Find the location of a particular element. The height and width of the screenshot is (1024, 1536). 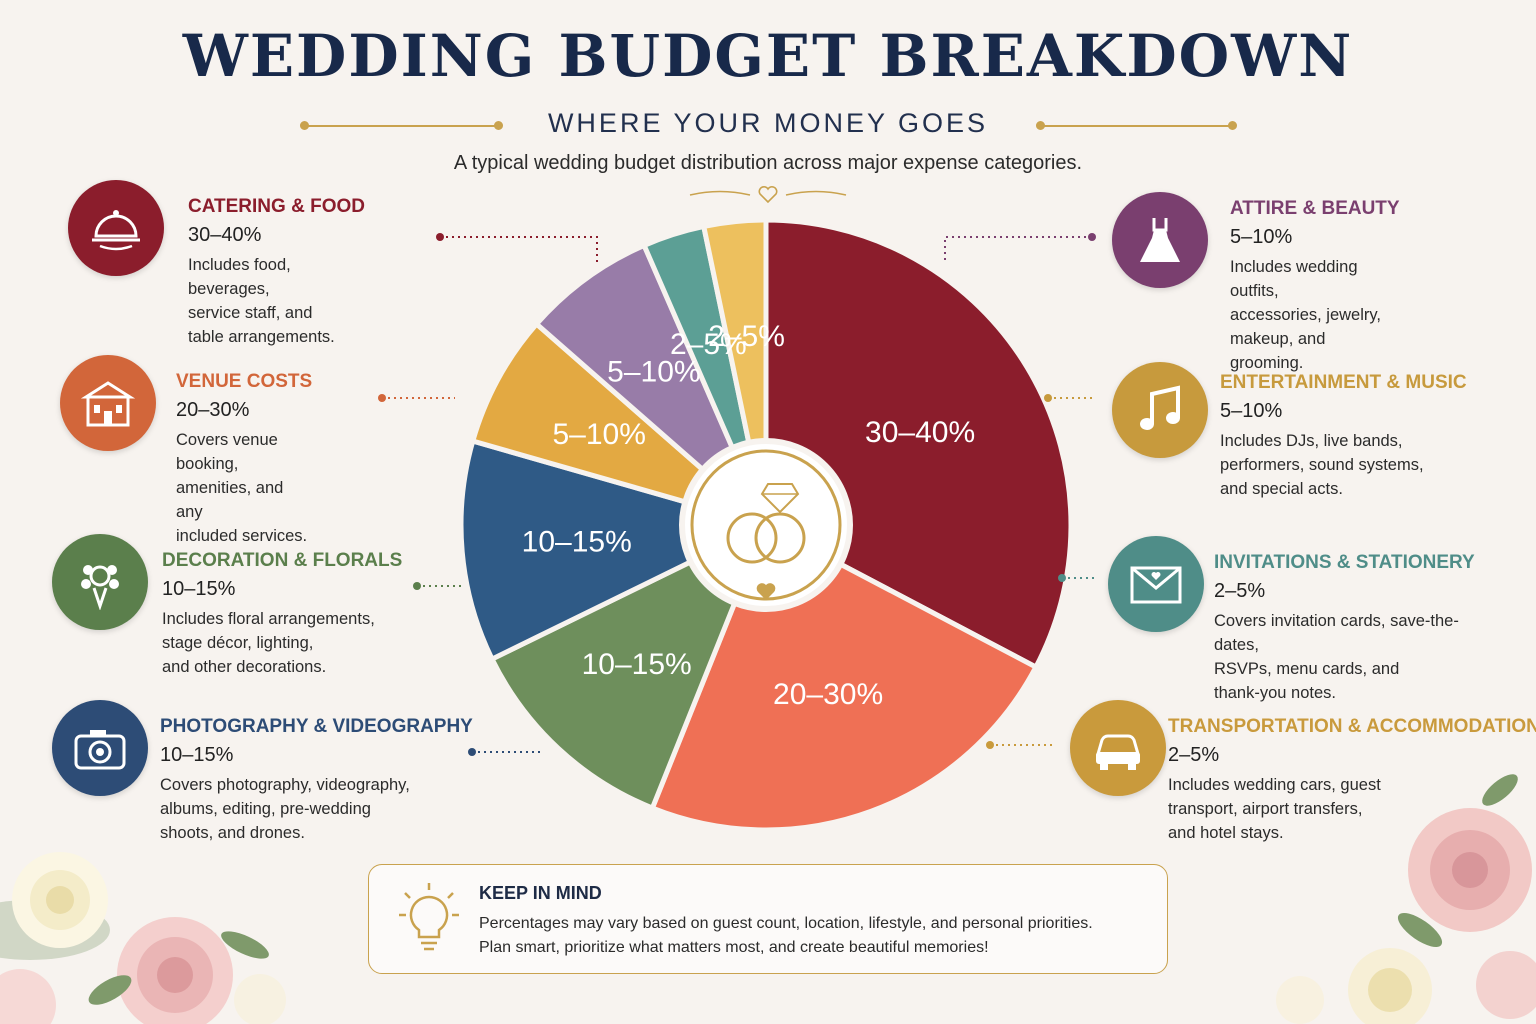

bouquet-icon is located at coordinates (100, 582).